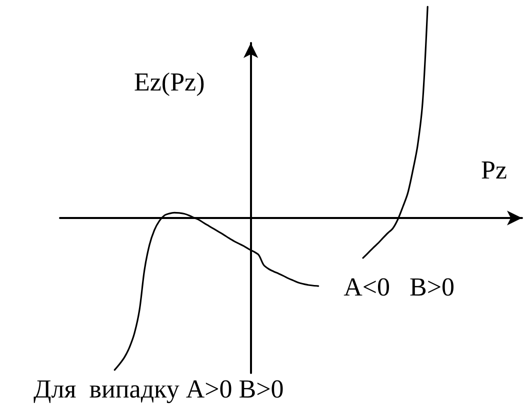 The image size is (528, 407). What do you see at coordinates (399, 287) in the screenshot?
I see `series-label: A<0 B>0` at bounding box center [399, 287].